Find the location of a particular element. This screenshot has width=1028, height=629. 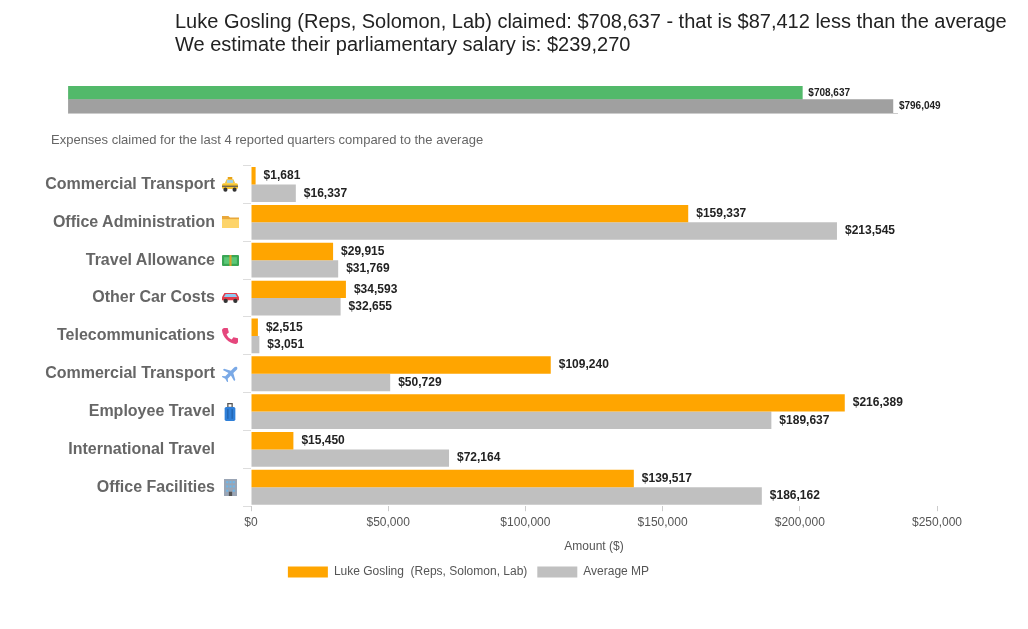

data-label: $32,655 is located at coordinates (370, 306).